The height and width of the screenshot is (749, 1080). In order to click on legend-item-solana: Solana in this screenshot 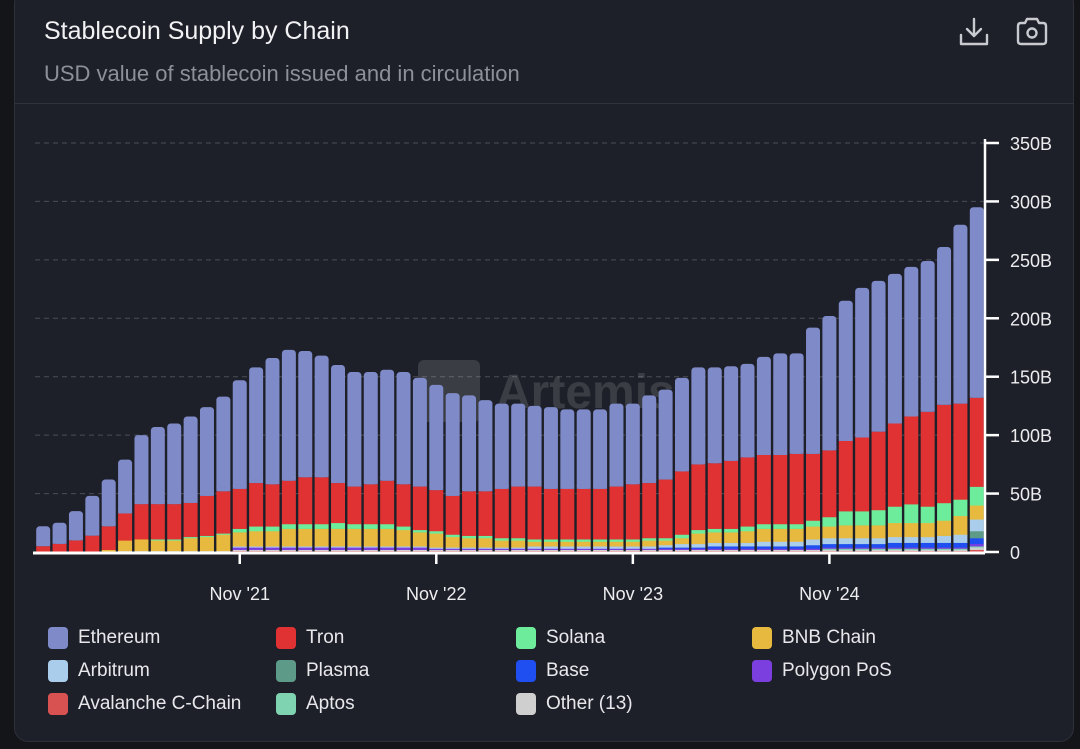, I will do `click(560, 638)`.